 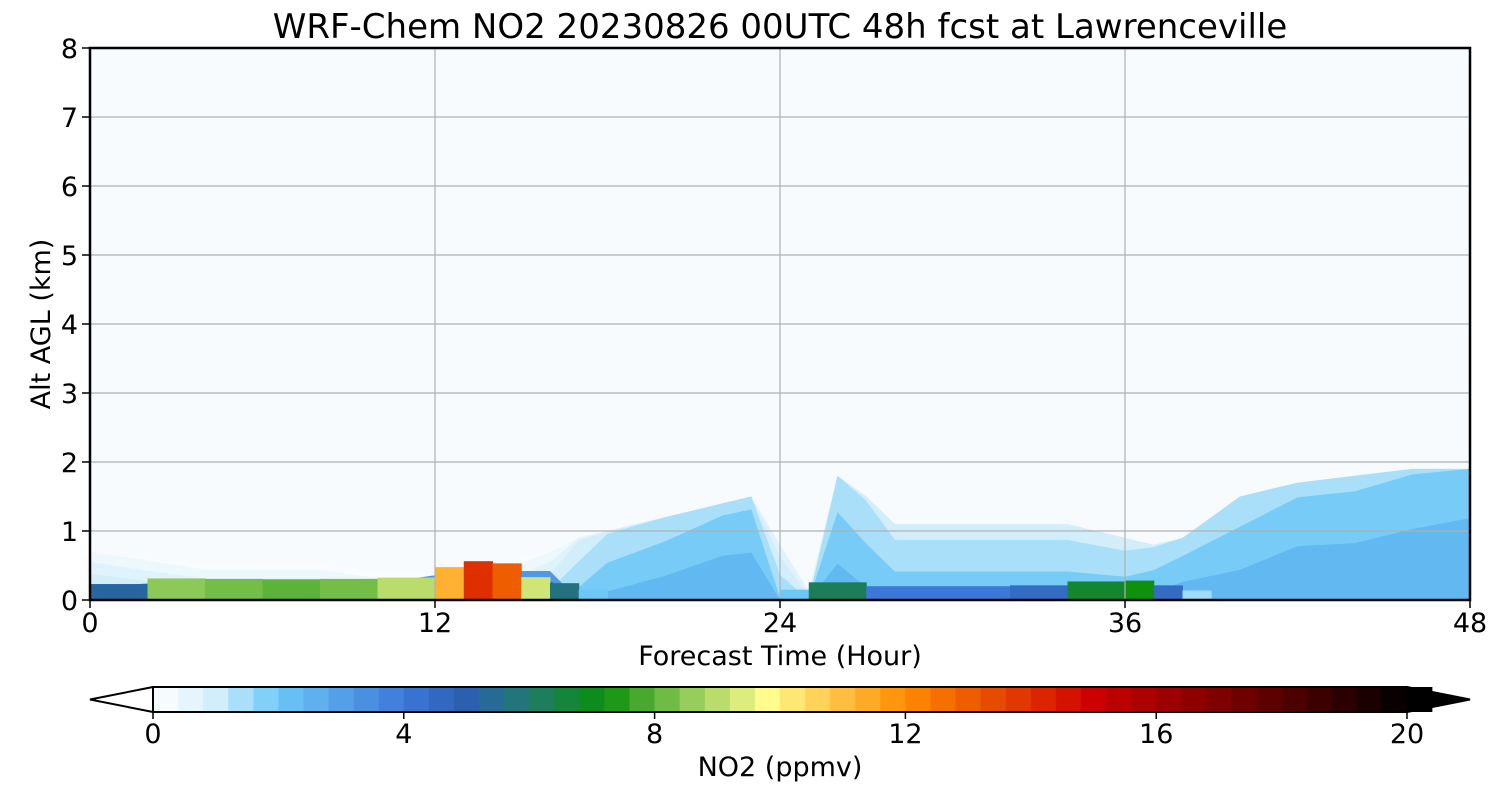 What do you see at coordinates (1470, 623) in the screenshot?
I see `x-tick-label: 48` at bounding box center [1470, 623].